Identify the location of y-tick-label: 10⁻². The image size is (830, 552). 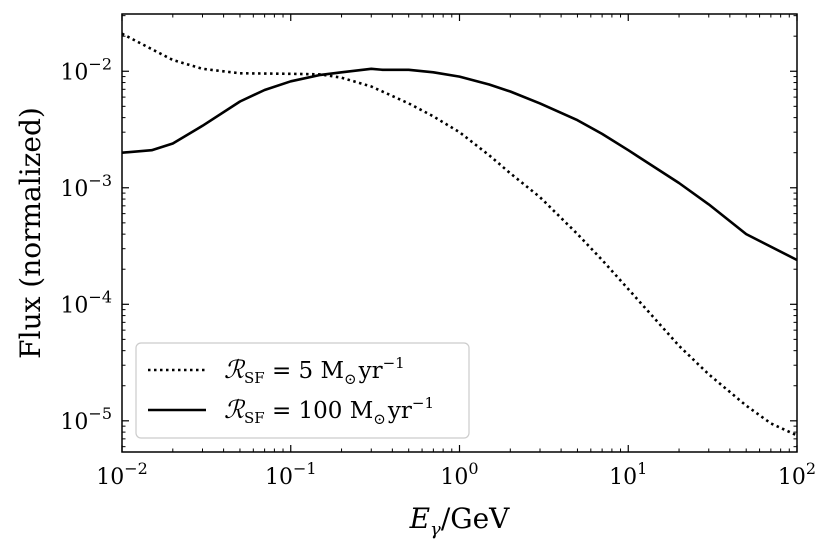
(86, 69).